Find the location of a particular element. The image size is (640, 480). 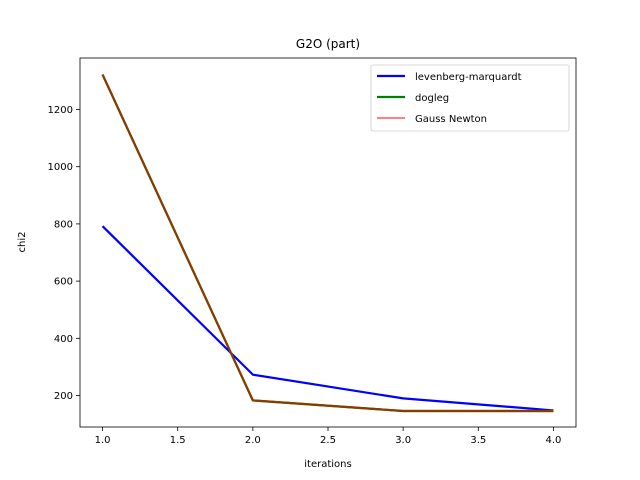

x-axis-label: iterations is located at coordinates (327, 464).